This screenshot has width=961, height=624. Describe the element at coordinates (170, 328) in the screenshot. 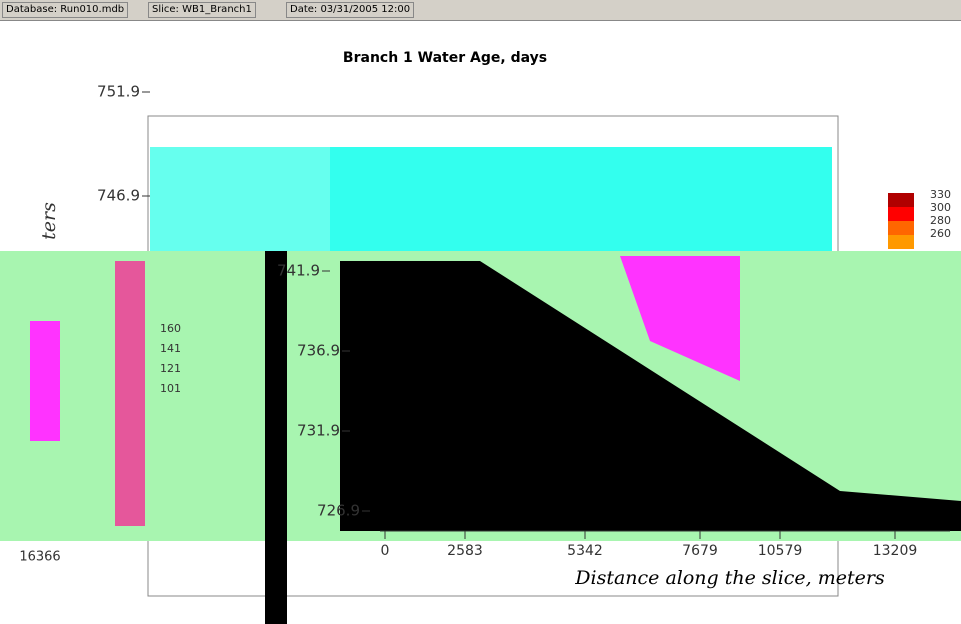

I see `legend-label: 160` at that location.